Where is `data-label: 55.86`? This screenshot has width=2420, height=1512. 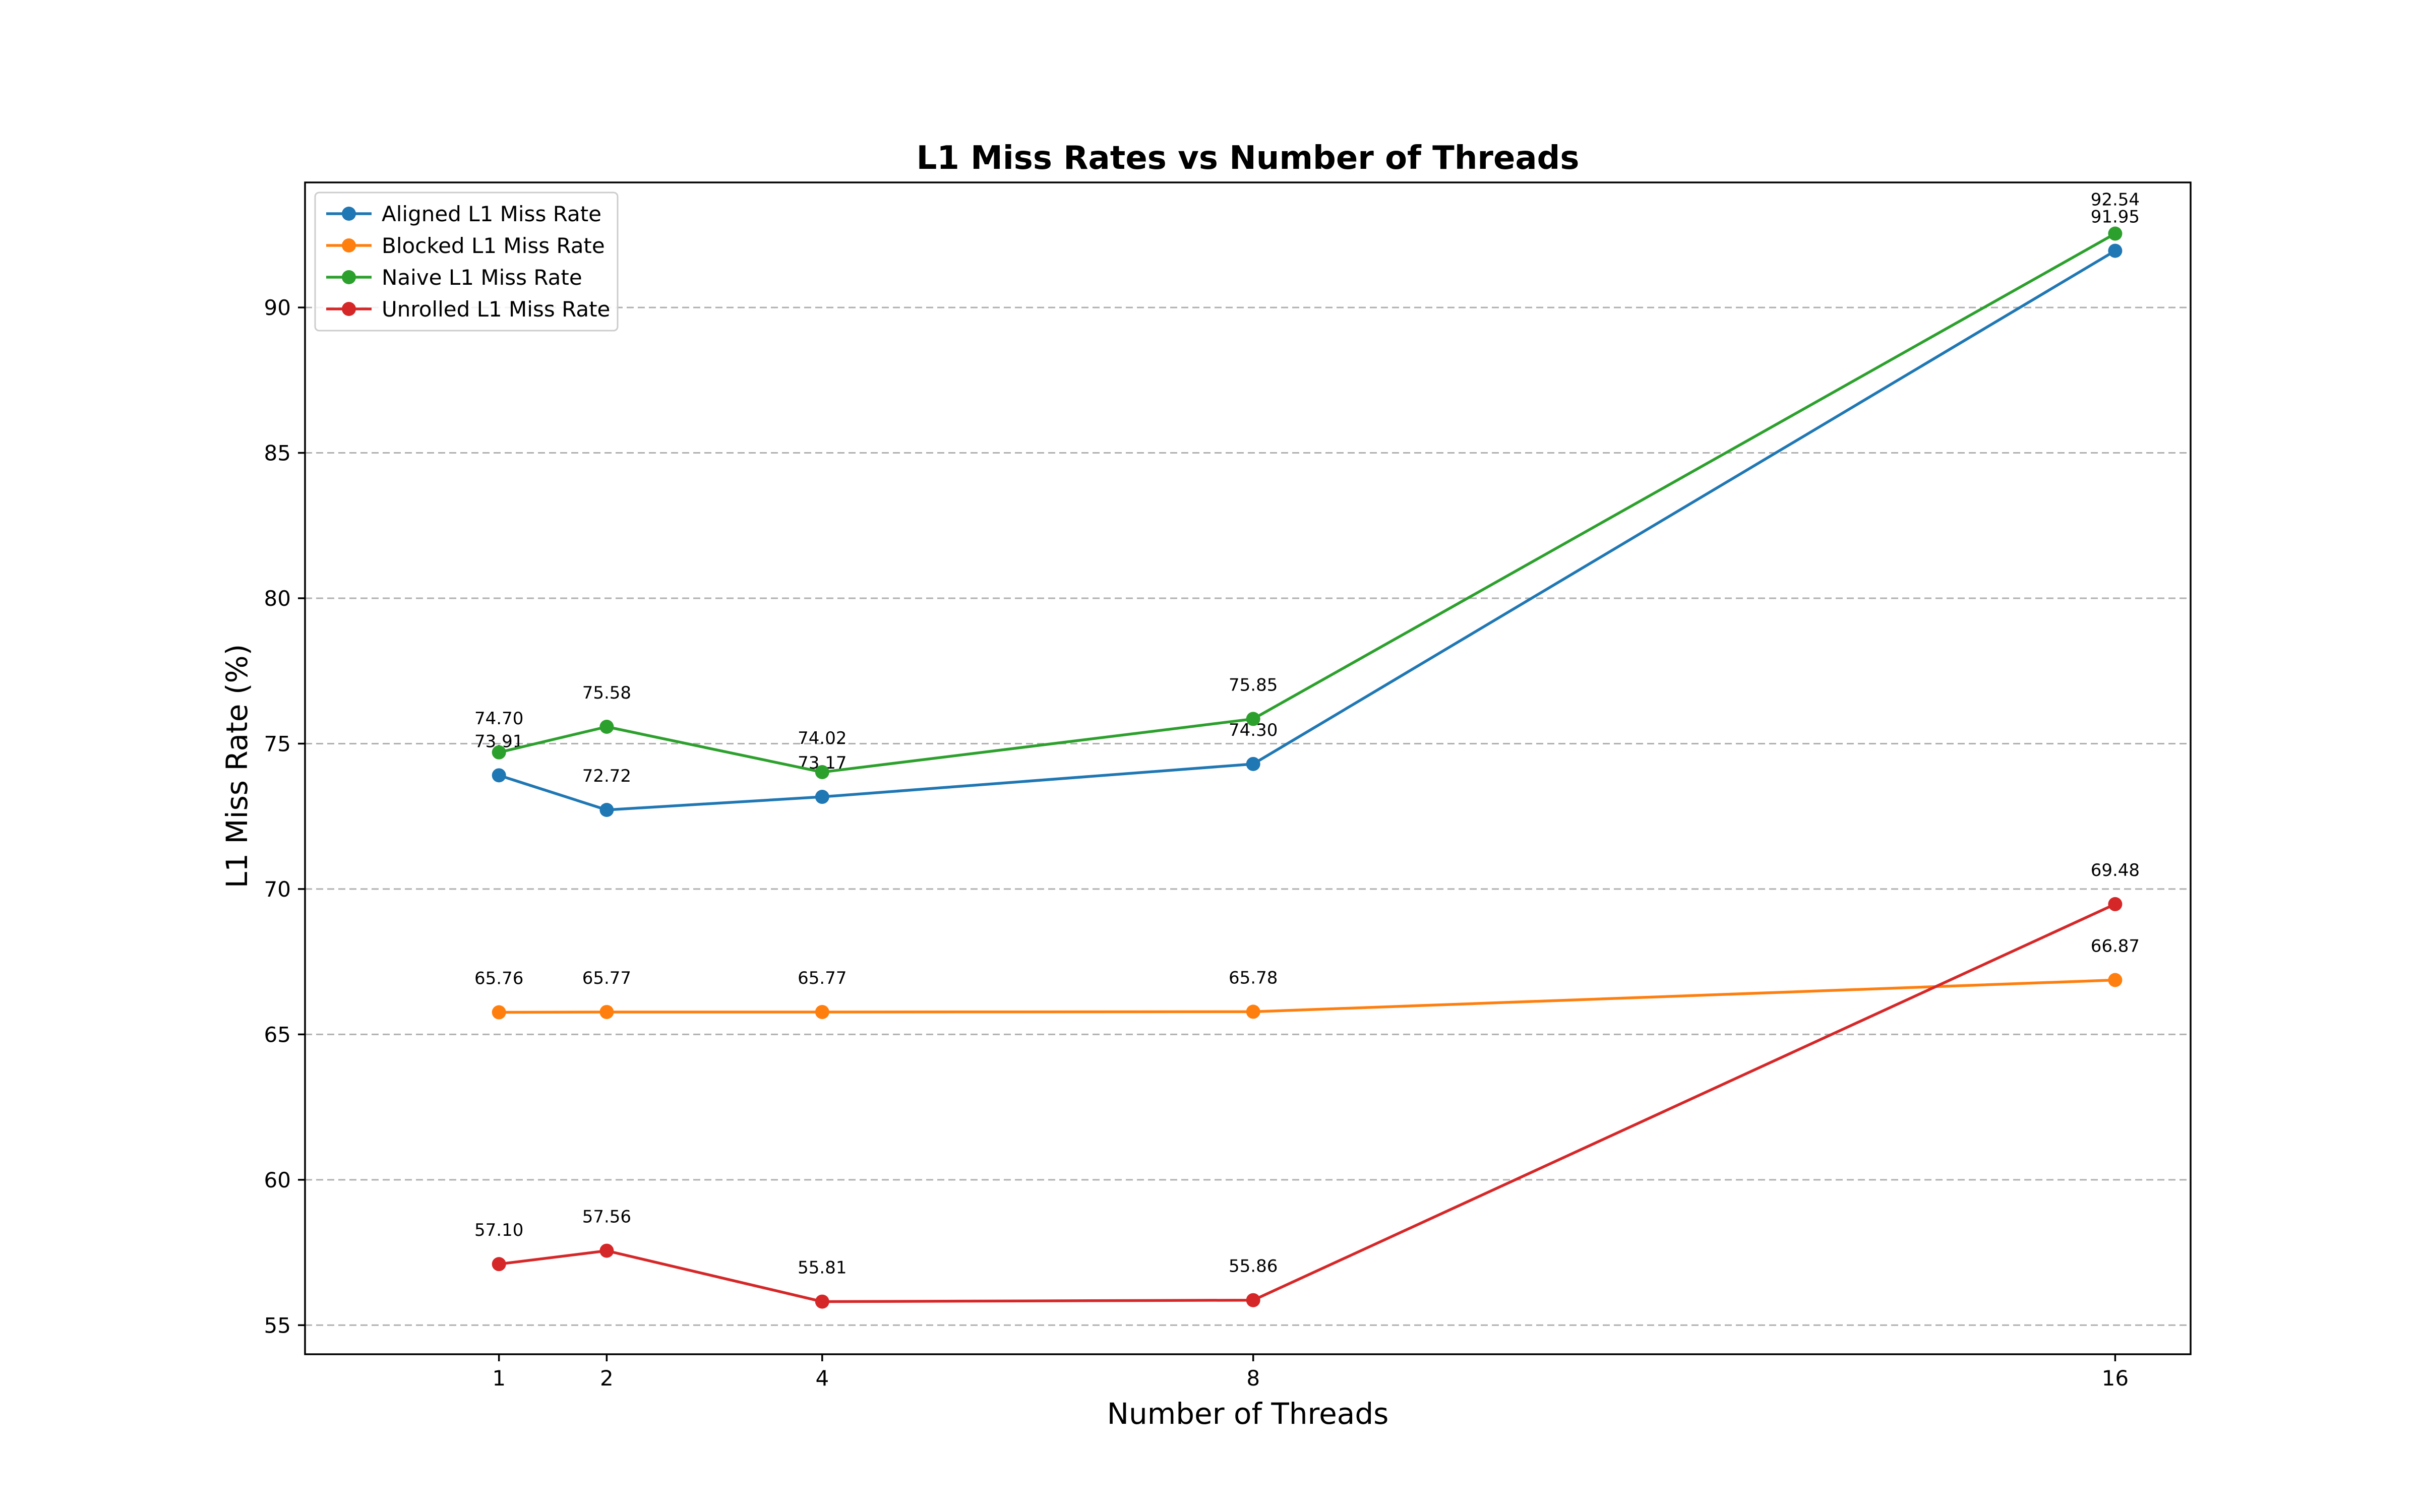 data-label: 55.86 is located at coordinates (1253, 1266).